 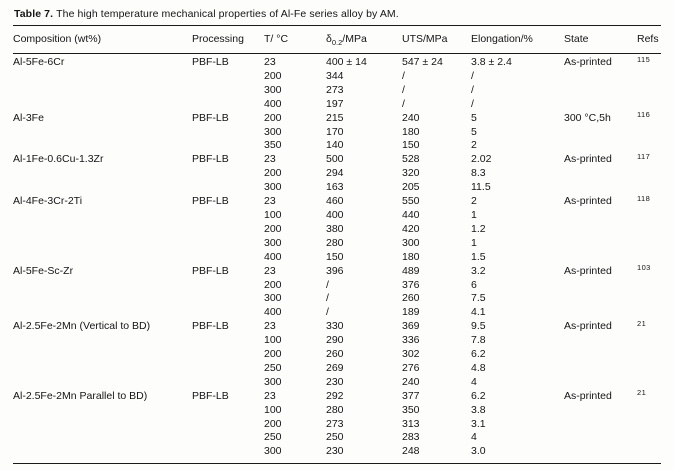 I want to click on cell-uts: /, so click(x=403, y=103).